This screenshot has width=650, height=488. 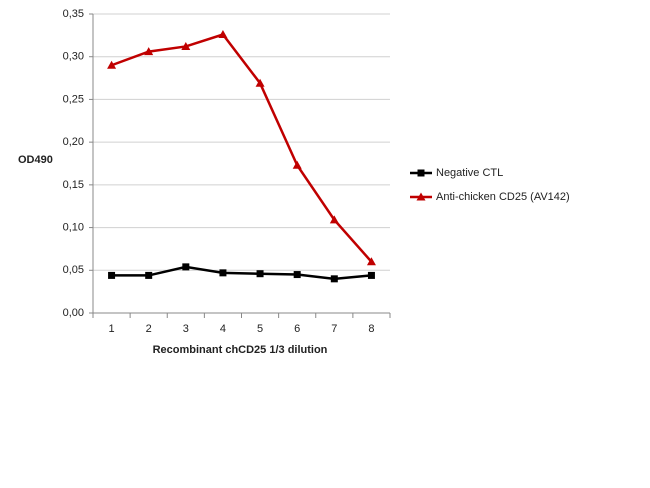 I want to click on x-tick-label: 7, so click(x=334, y=329).